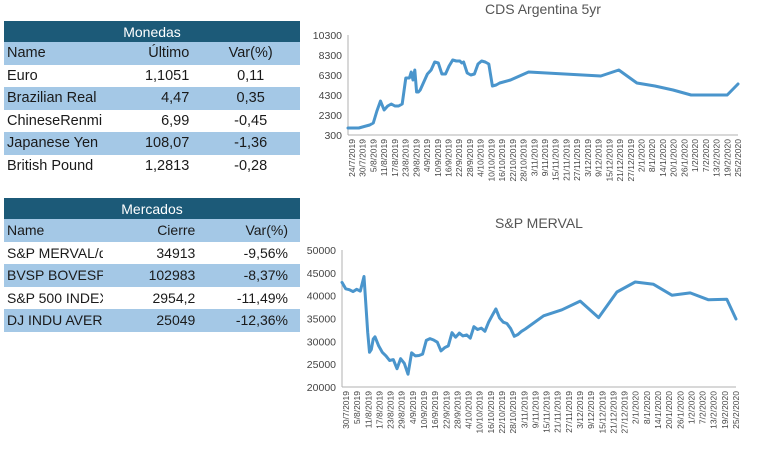  I want to click on currency-name: Brazilian Real, so click(53, 98).